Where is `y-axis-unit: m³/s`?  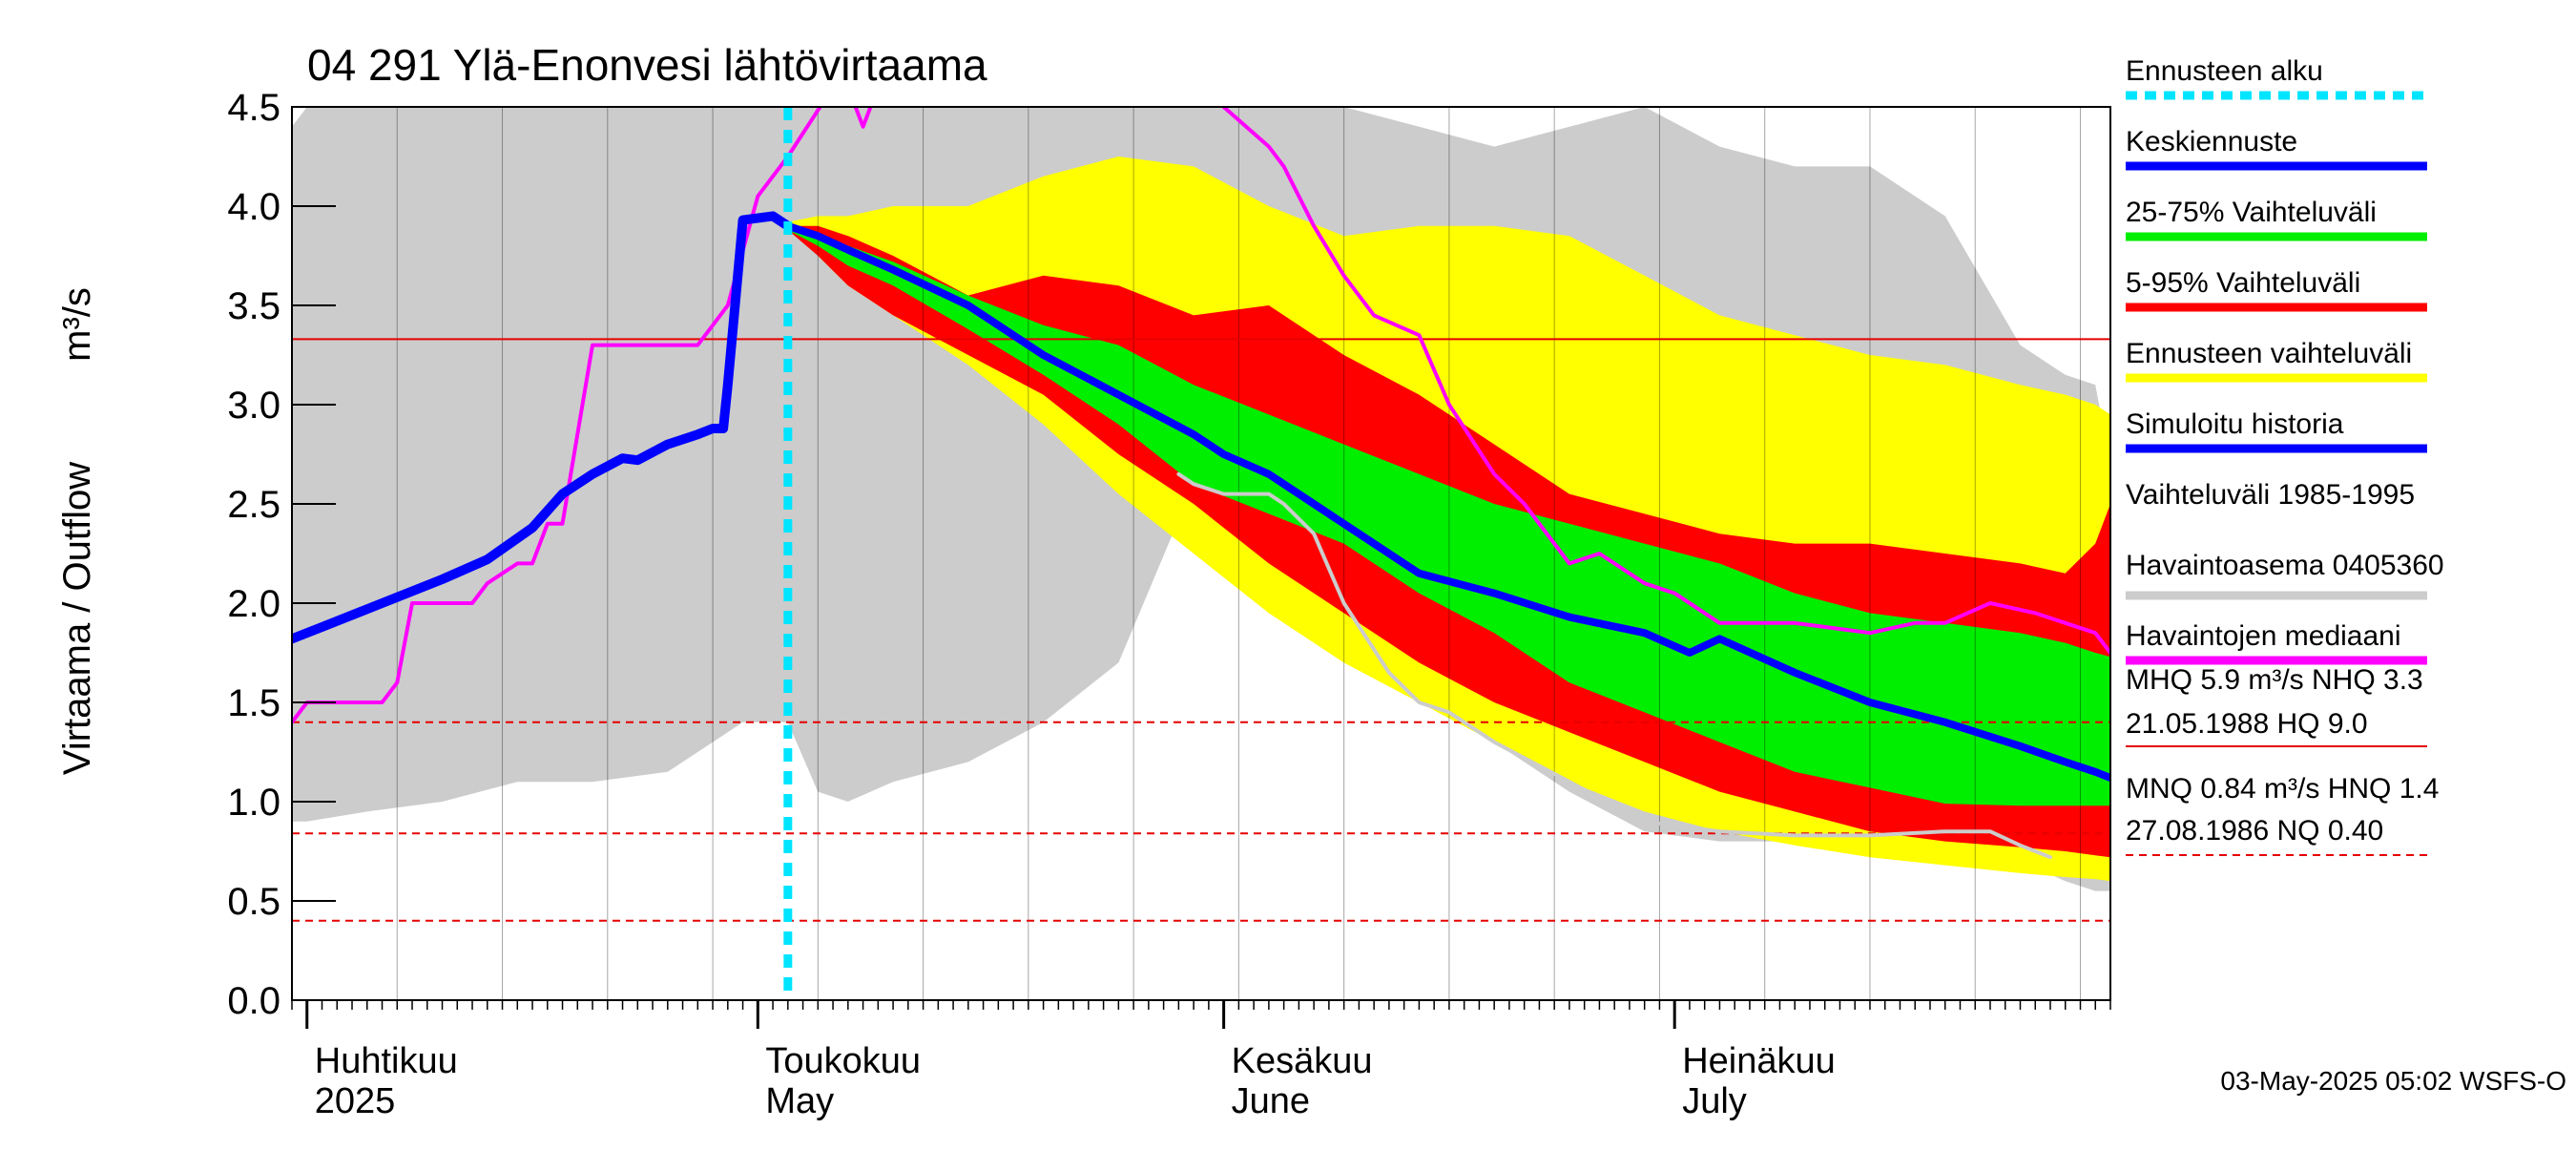
y-axis-unit: m³/s is located at coordinates (77, 324).